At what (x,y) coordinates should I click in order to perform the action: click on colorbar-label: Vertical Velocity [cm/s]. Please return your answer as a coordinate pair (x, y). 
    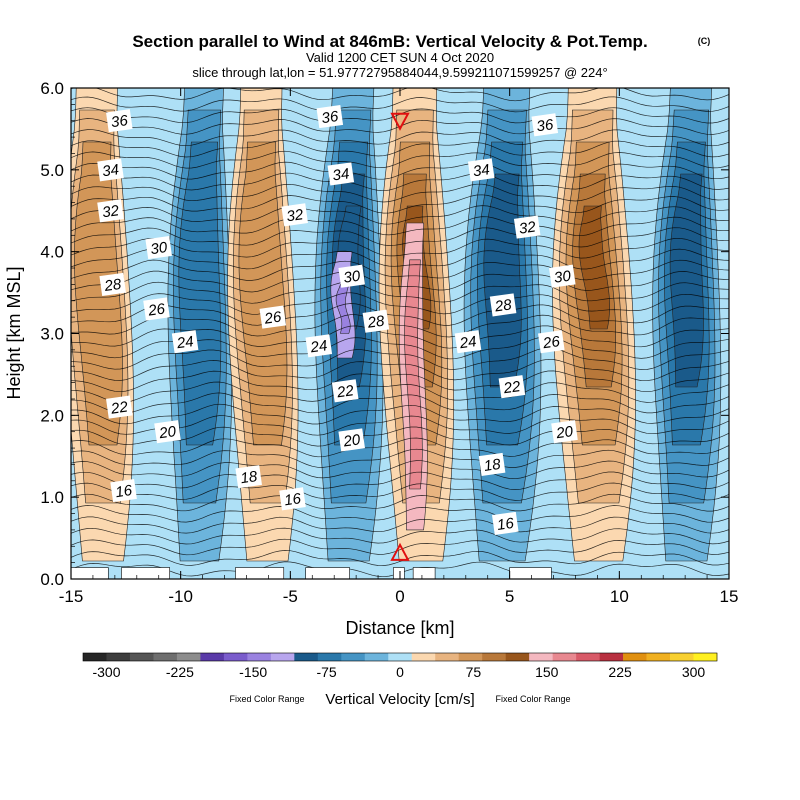
    Looking at the image, I should click on (399, 699).